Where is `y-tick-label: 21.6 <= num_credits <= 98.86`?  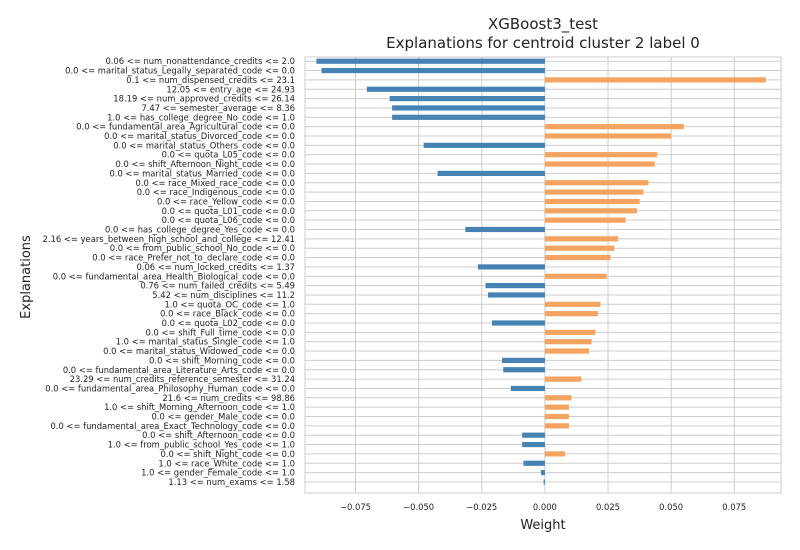
y-tick-label: 21.6 <= num_credits <= 98.86 is located at coordinates (228, 398).